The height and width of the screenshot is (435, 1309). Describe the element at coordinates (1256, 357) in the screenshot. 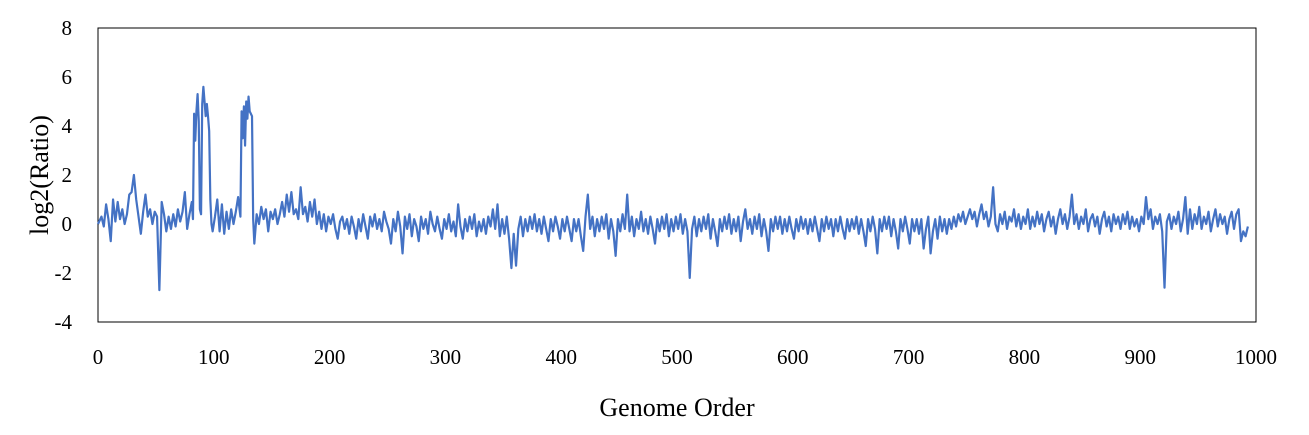

I see `x-tick-label: 1000` at that location.